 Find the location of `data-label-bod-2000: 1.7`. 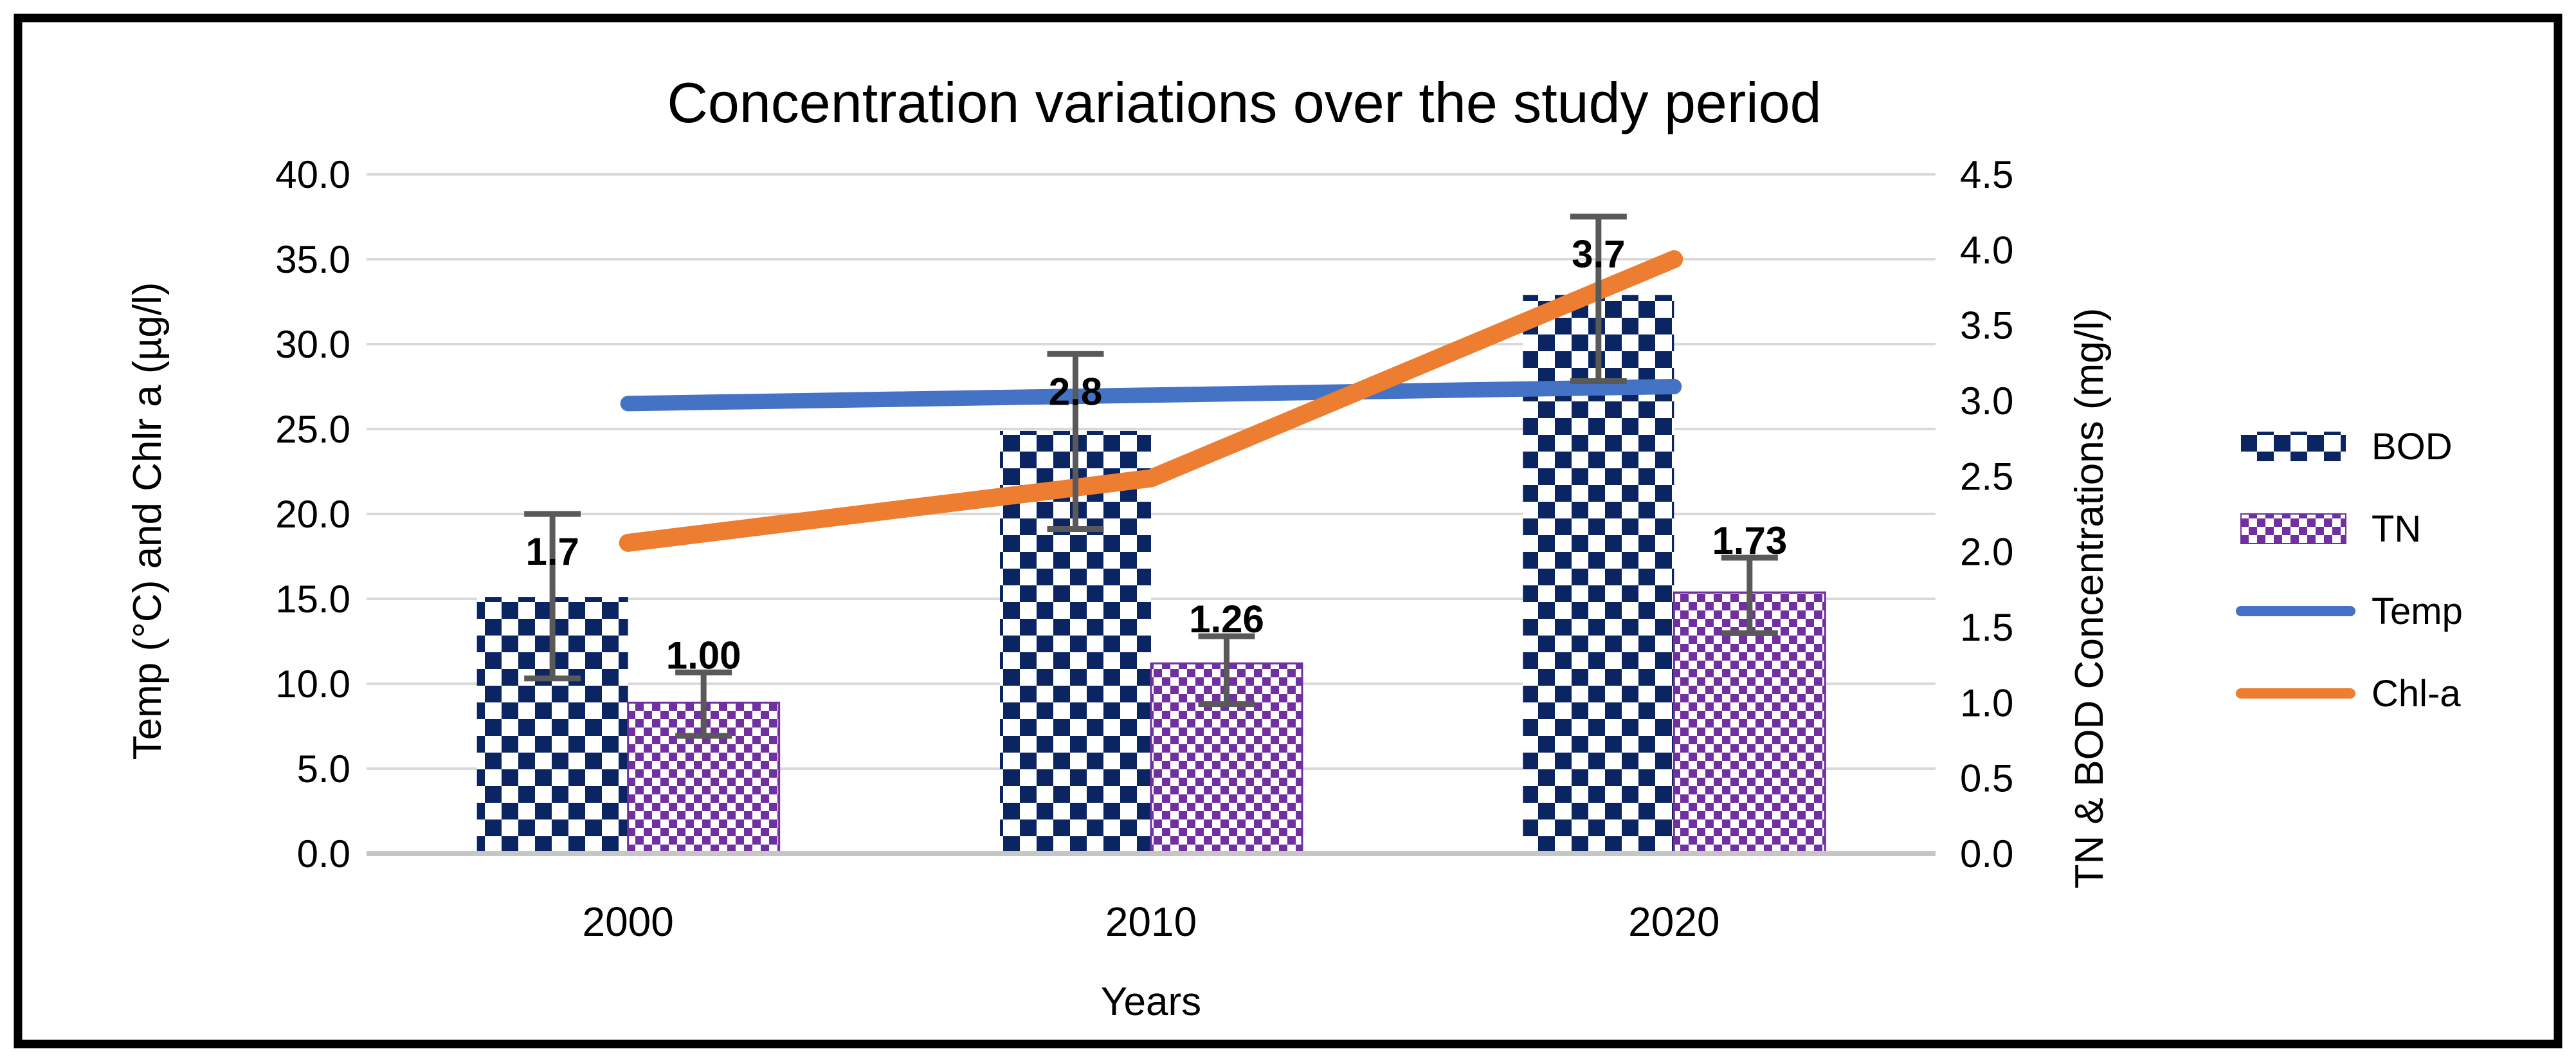

data-label-bod-2000: 1.7 is located at coordinates (552, 551).